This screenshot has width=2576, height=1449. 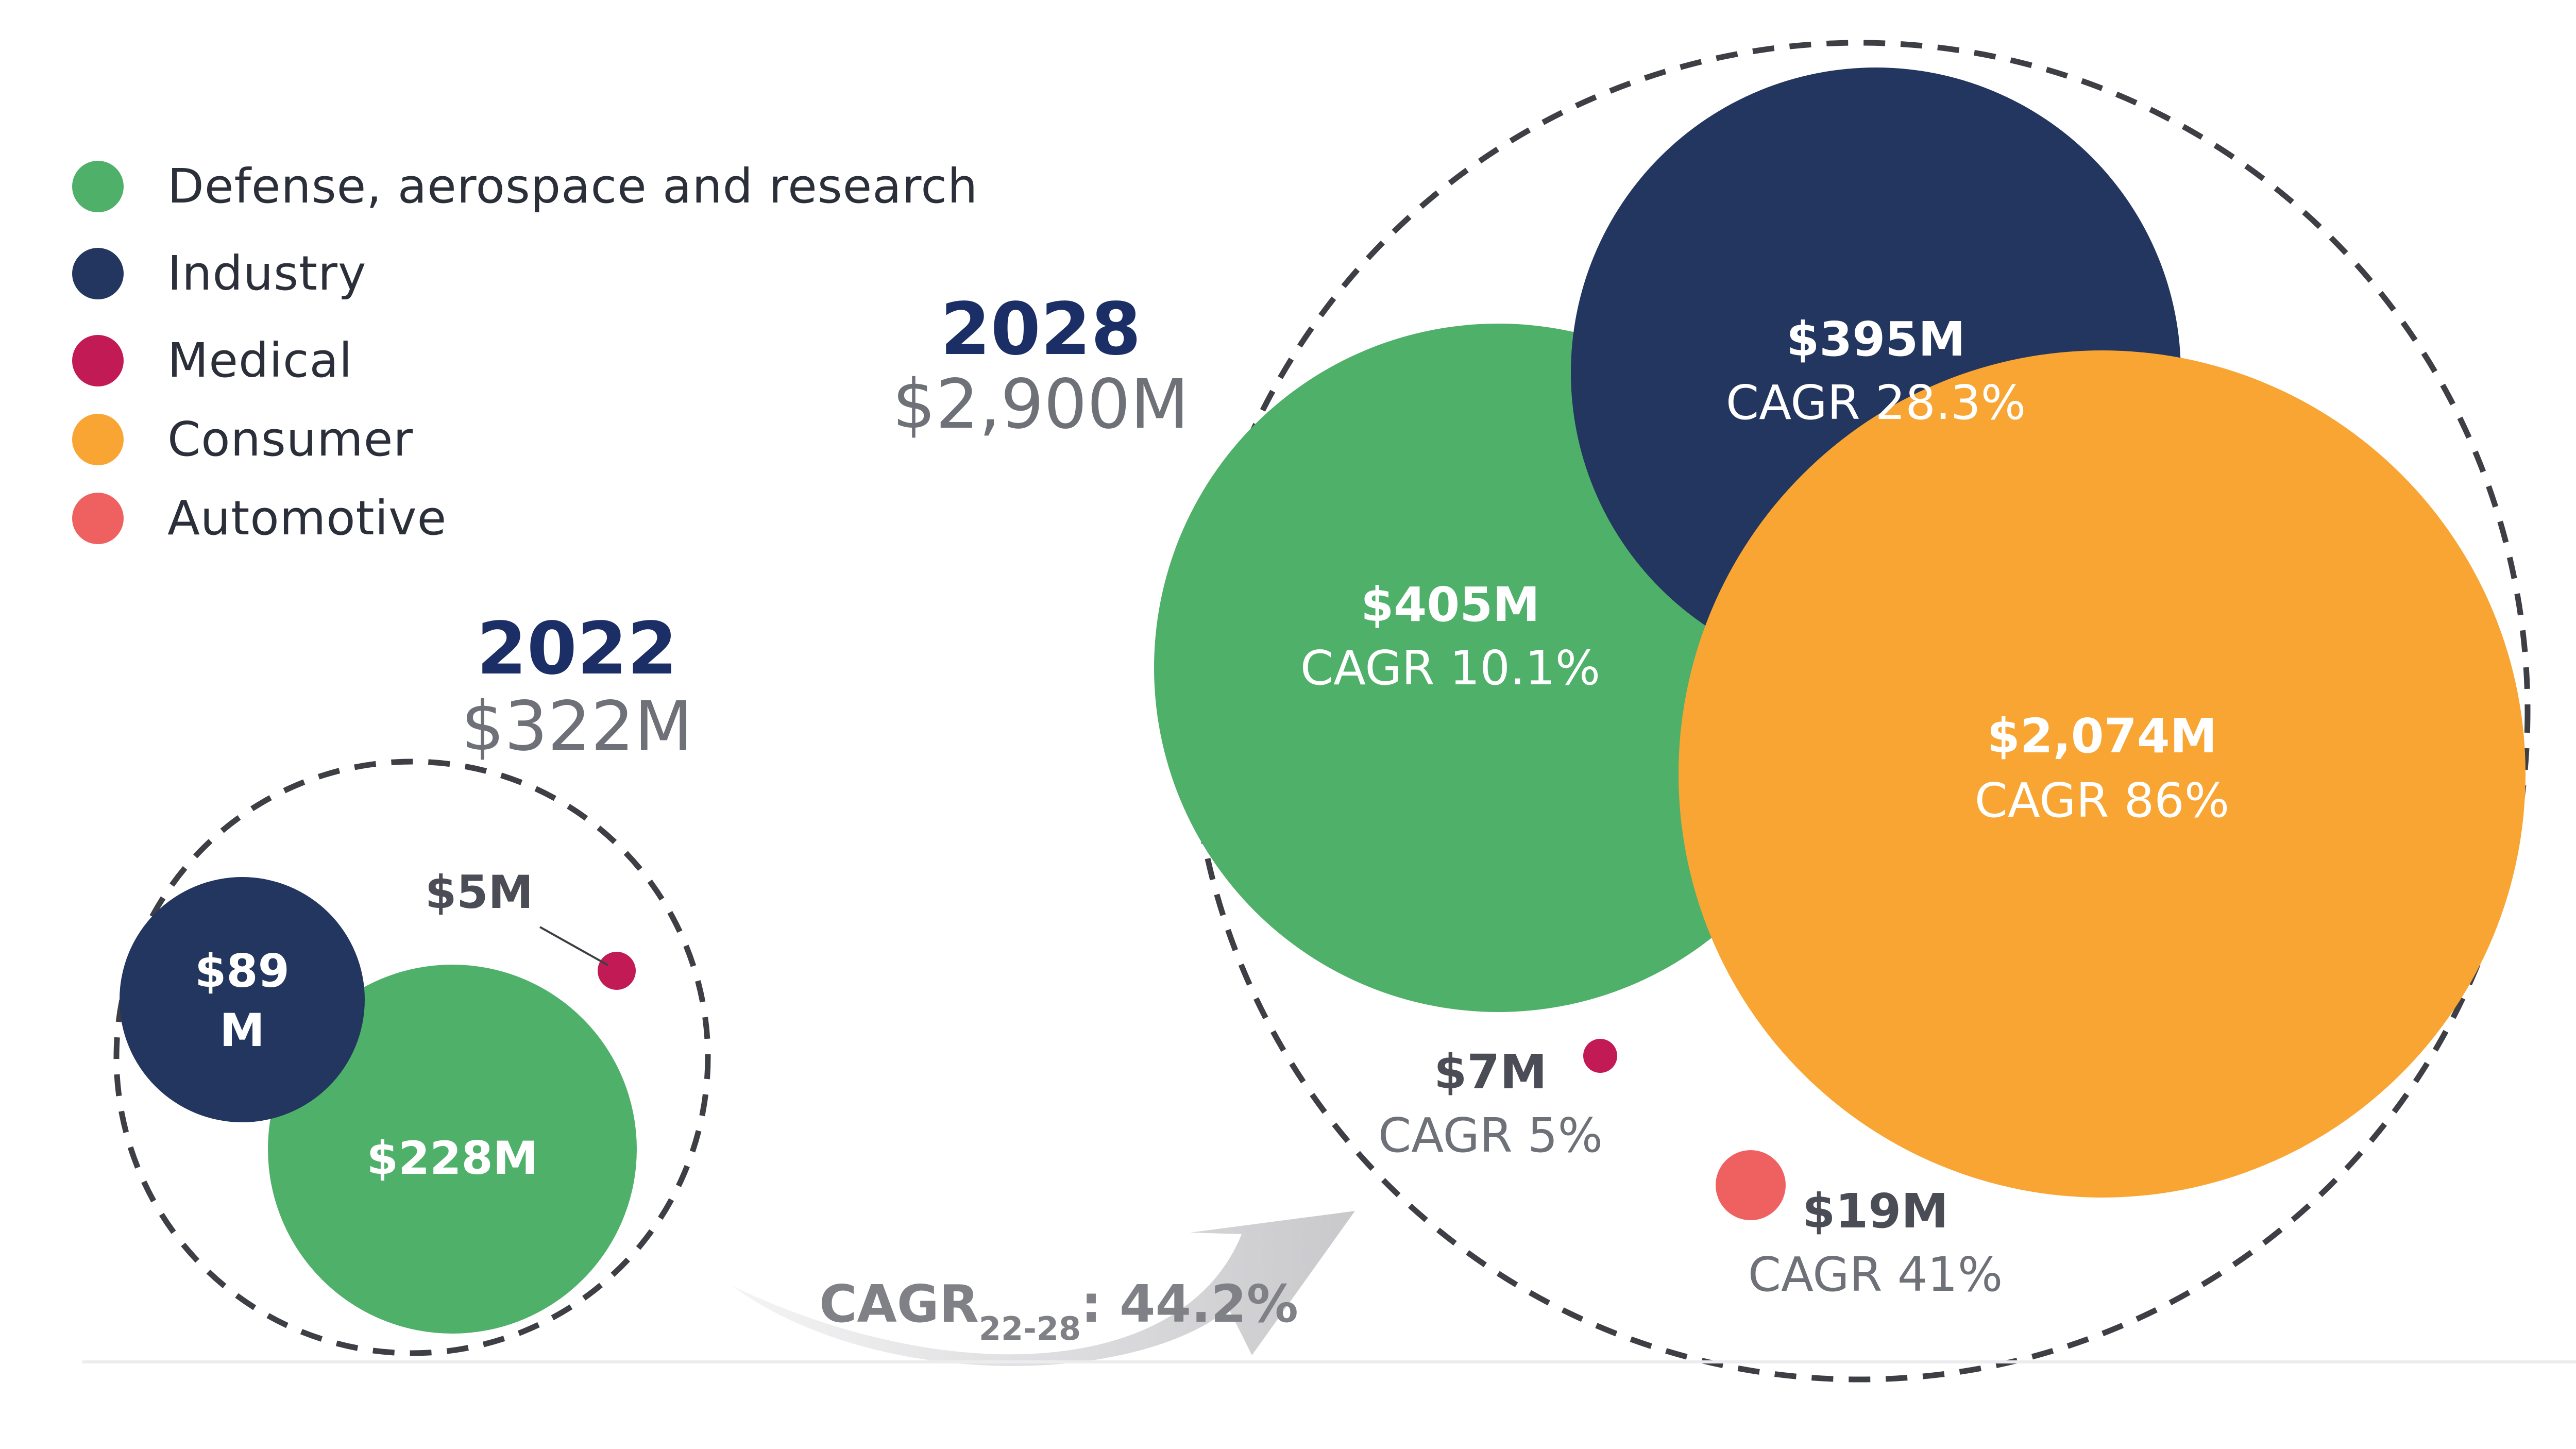 What do you see at coordinates (1876, 402) in the screenshot?
I see `cagr-label-2028-industry: CAGR 28.3%` at bounding box center [1876, 402].